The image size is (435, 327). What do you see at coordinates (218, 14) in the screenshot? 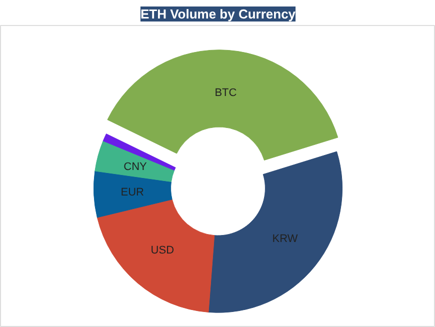
I see `chart-title: ETH Volume by Currency` at bounding box center [218, 14].